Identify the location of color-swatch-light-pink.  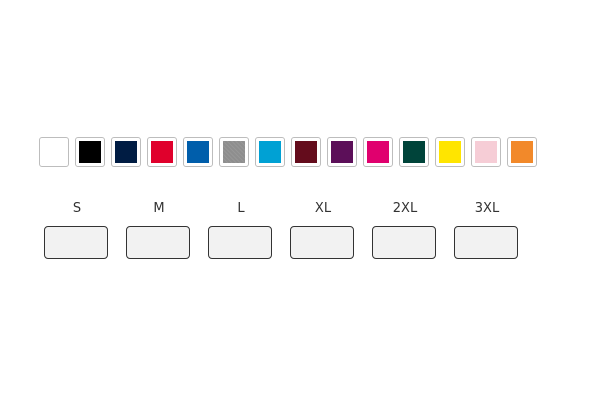
(486, 152).